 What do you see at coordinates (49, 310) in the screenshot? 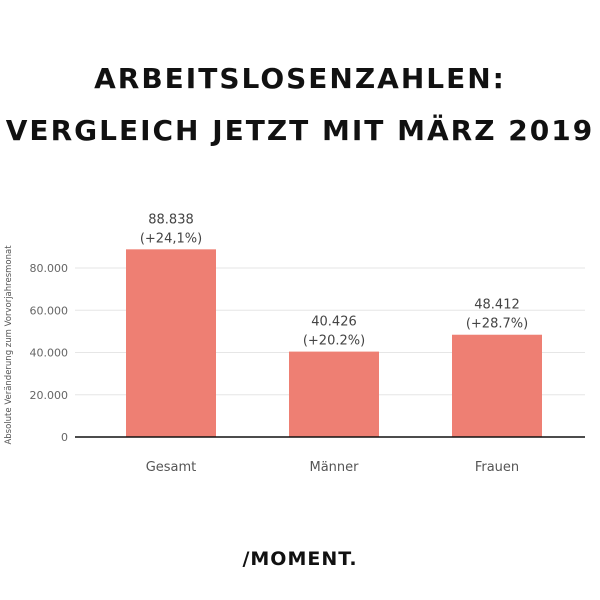
I see `y-tick-label: 60.000` at bounding box center [49, 310].